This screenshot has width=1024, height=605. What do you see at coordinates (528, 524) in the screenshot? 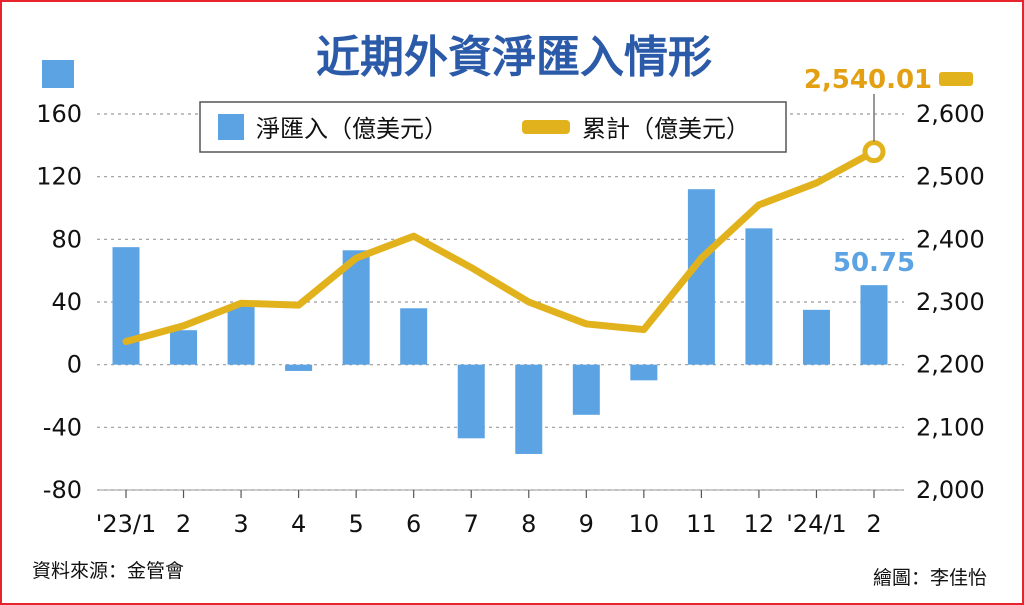
I see `x-tick-label: 8` at bounding box center [528, 524].